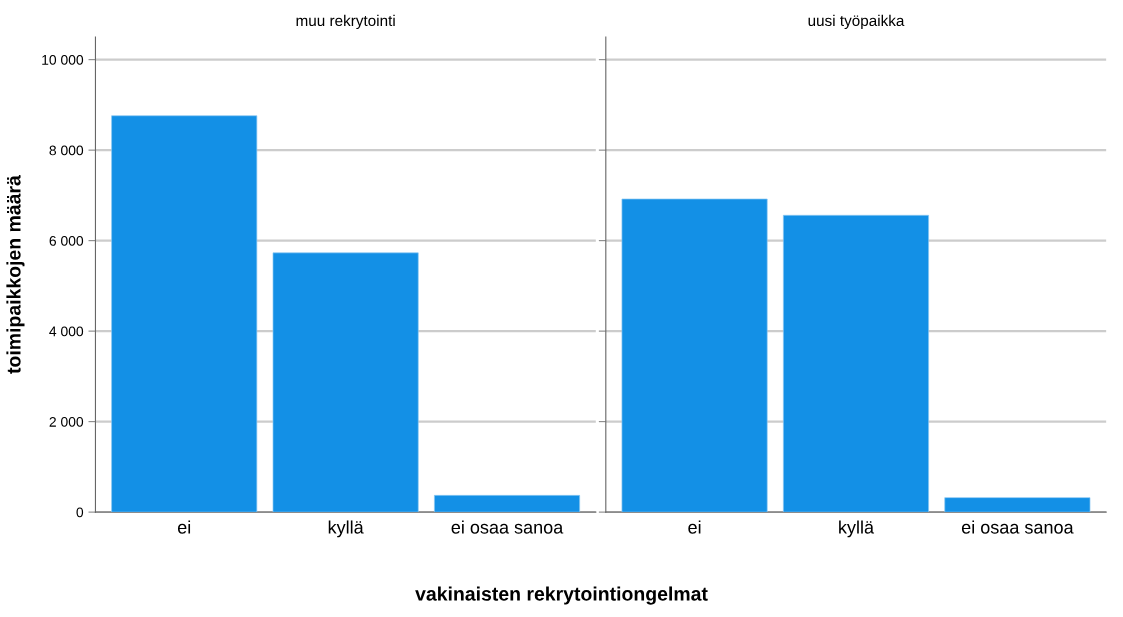  I want to click on x-axis-title: vakinaisten rekrytointiongelmat, so click(561, 595).